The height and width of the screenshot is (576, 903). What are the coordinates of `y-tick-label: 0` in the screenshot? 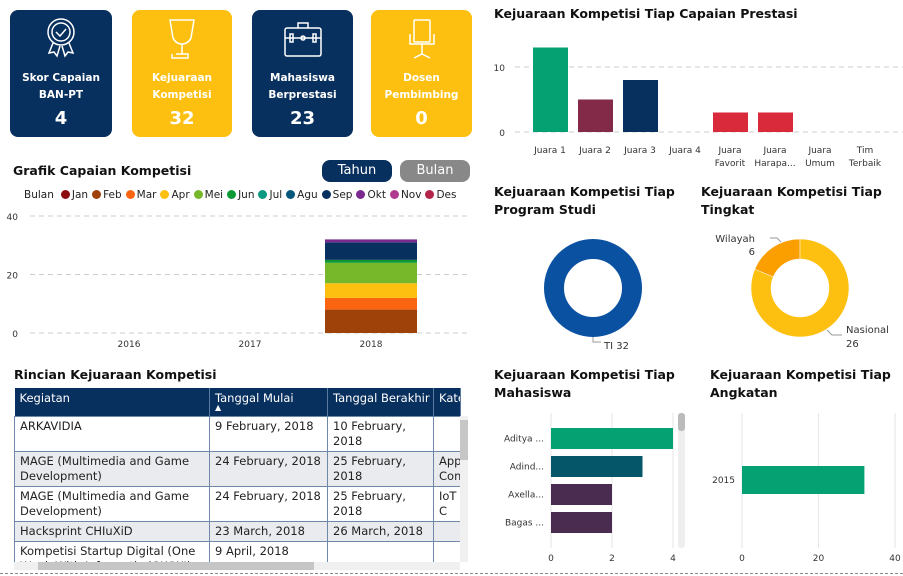 It's located at (15, 335).